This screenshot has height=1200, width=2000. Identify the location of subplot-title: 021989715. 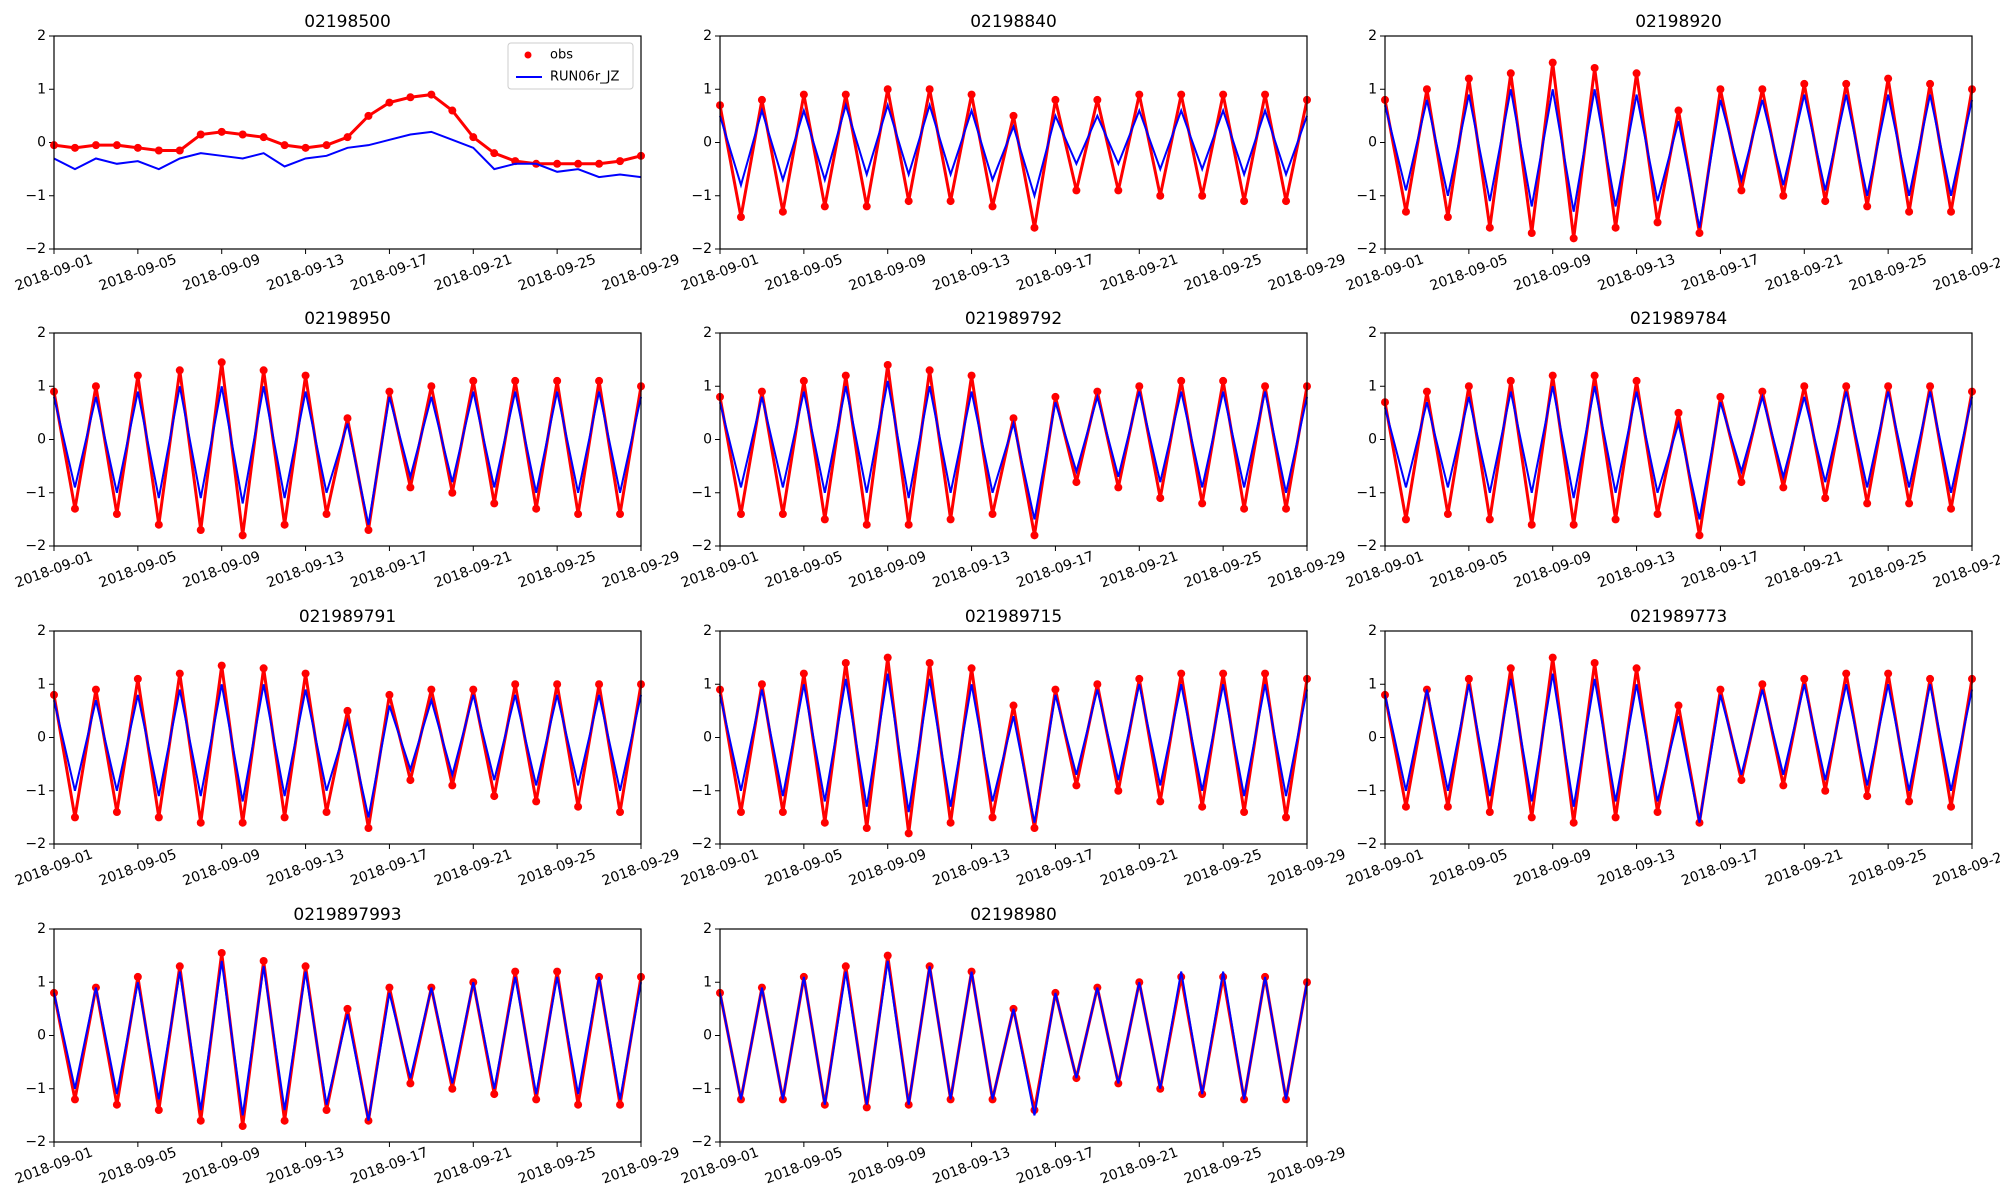
(1013, 617).